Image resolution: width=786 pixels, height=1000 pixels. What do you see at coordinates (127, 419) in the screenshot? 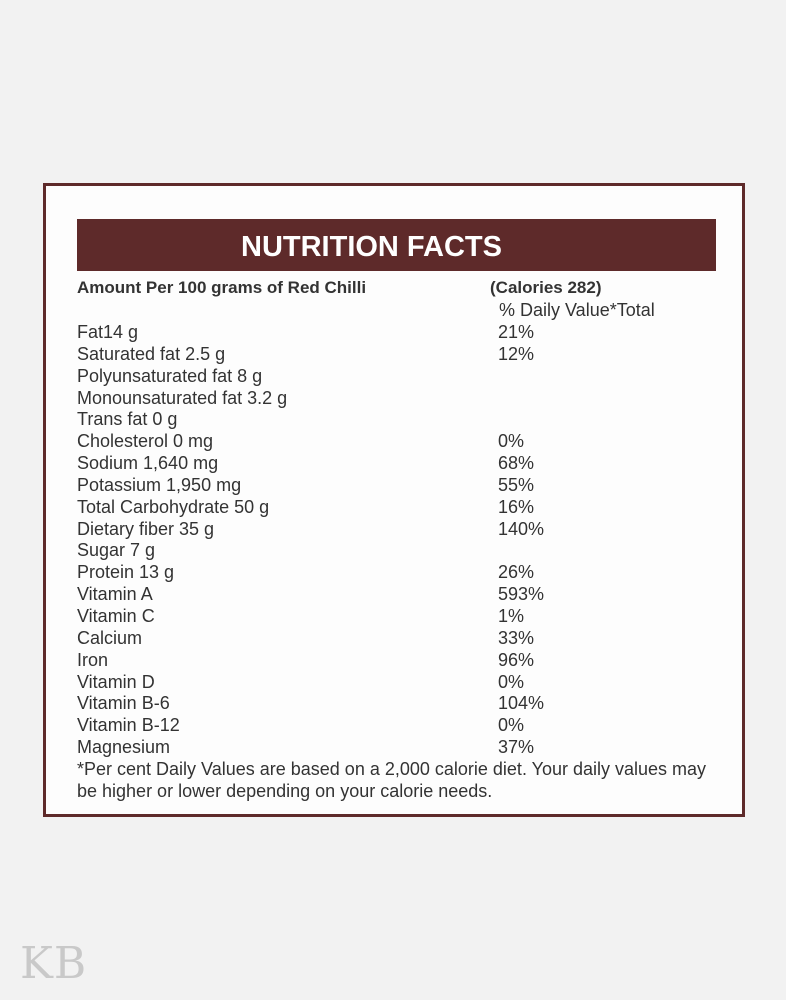
I see `nutrient-name: Trans fat 0 g` at bounding box center [127, 419].